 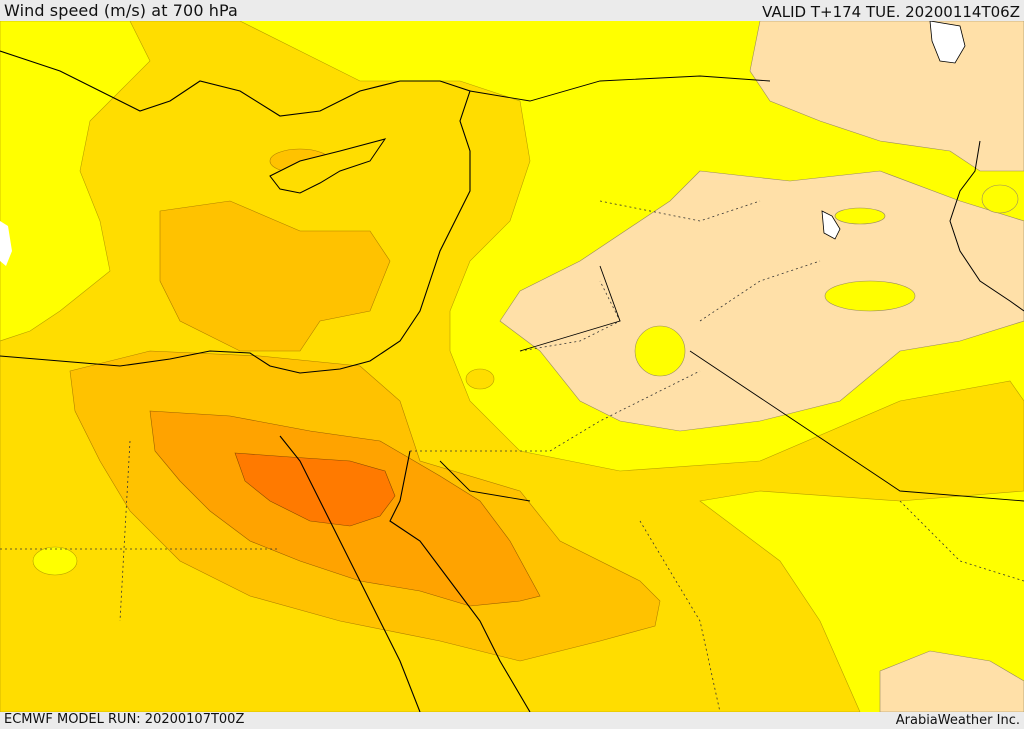 I want to click on coastline-cyprus, so click(x=328, y=166).